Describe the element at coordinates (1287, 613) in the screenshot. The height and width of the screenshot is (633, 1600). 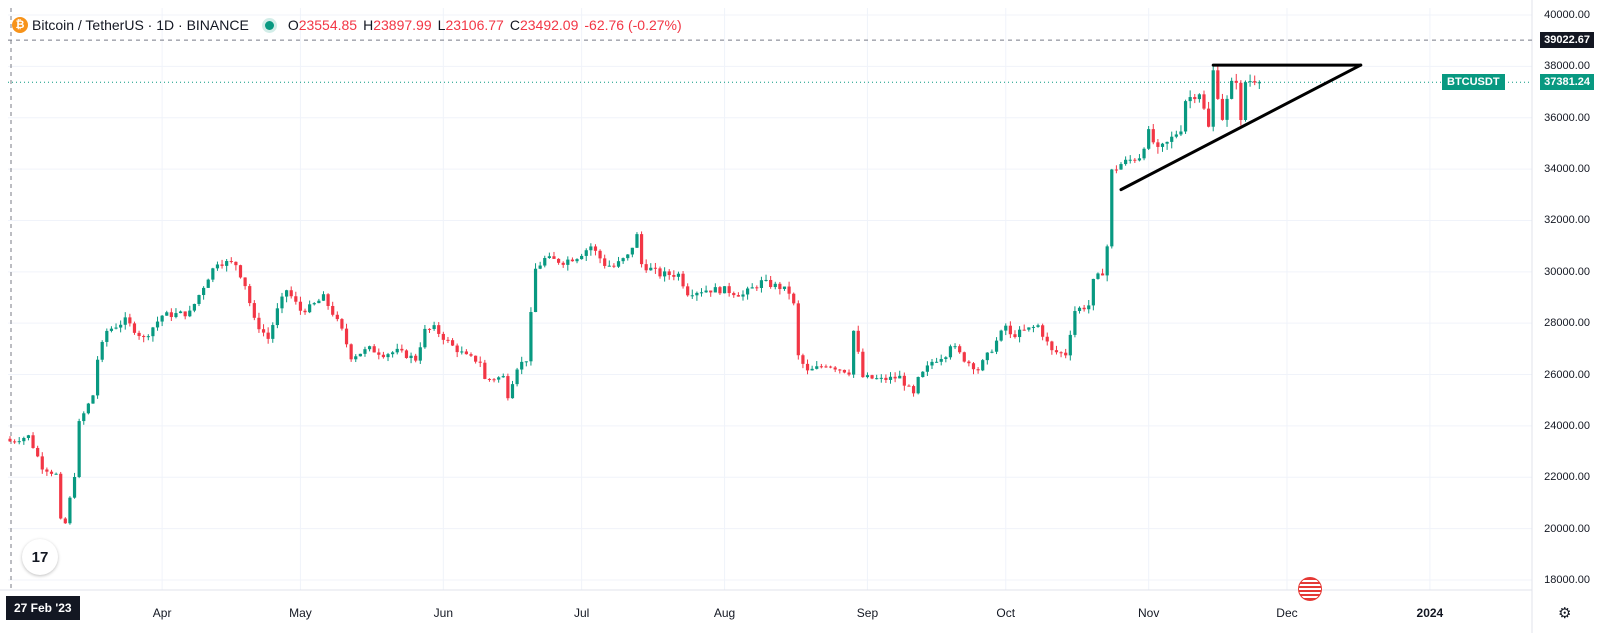
I see `time-tick-label: Dec` at that location.